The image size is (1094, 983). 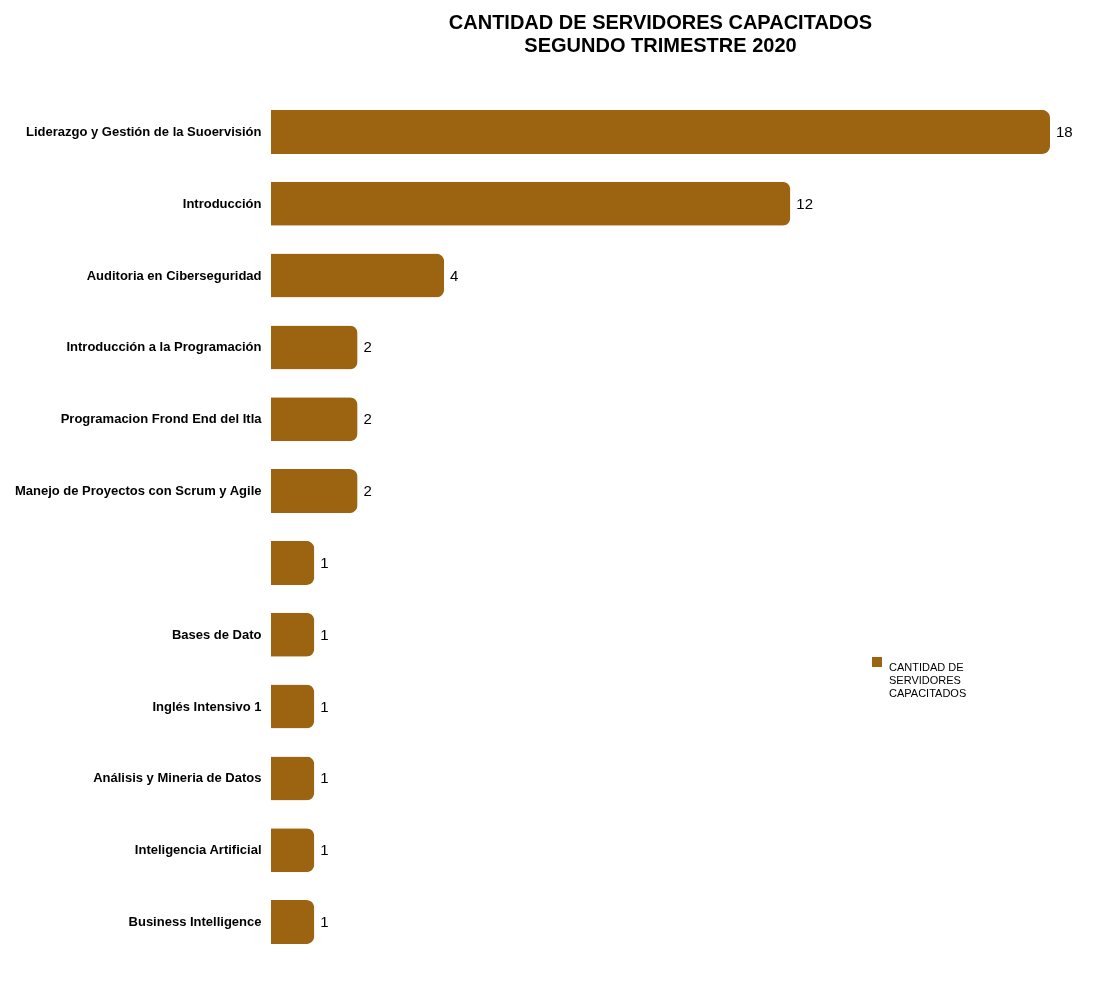 I want to click on y-tick-label: Inteligencia Artificial, so click(x=198, y=850).